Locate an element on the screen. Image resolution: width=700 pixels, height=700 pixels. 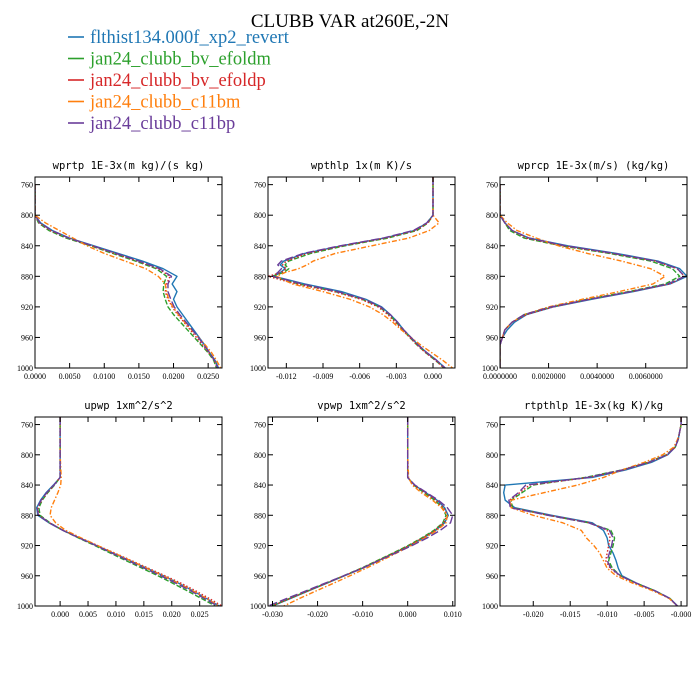
legend-entry: flthist134.000f_xp2_revert is located at coordinates (179, 38).